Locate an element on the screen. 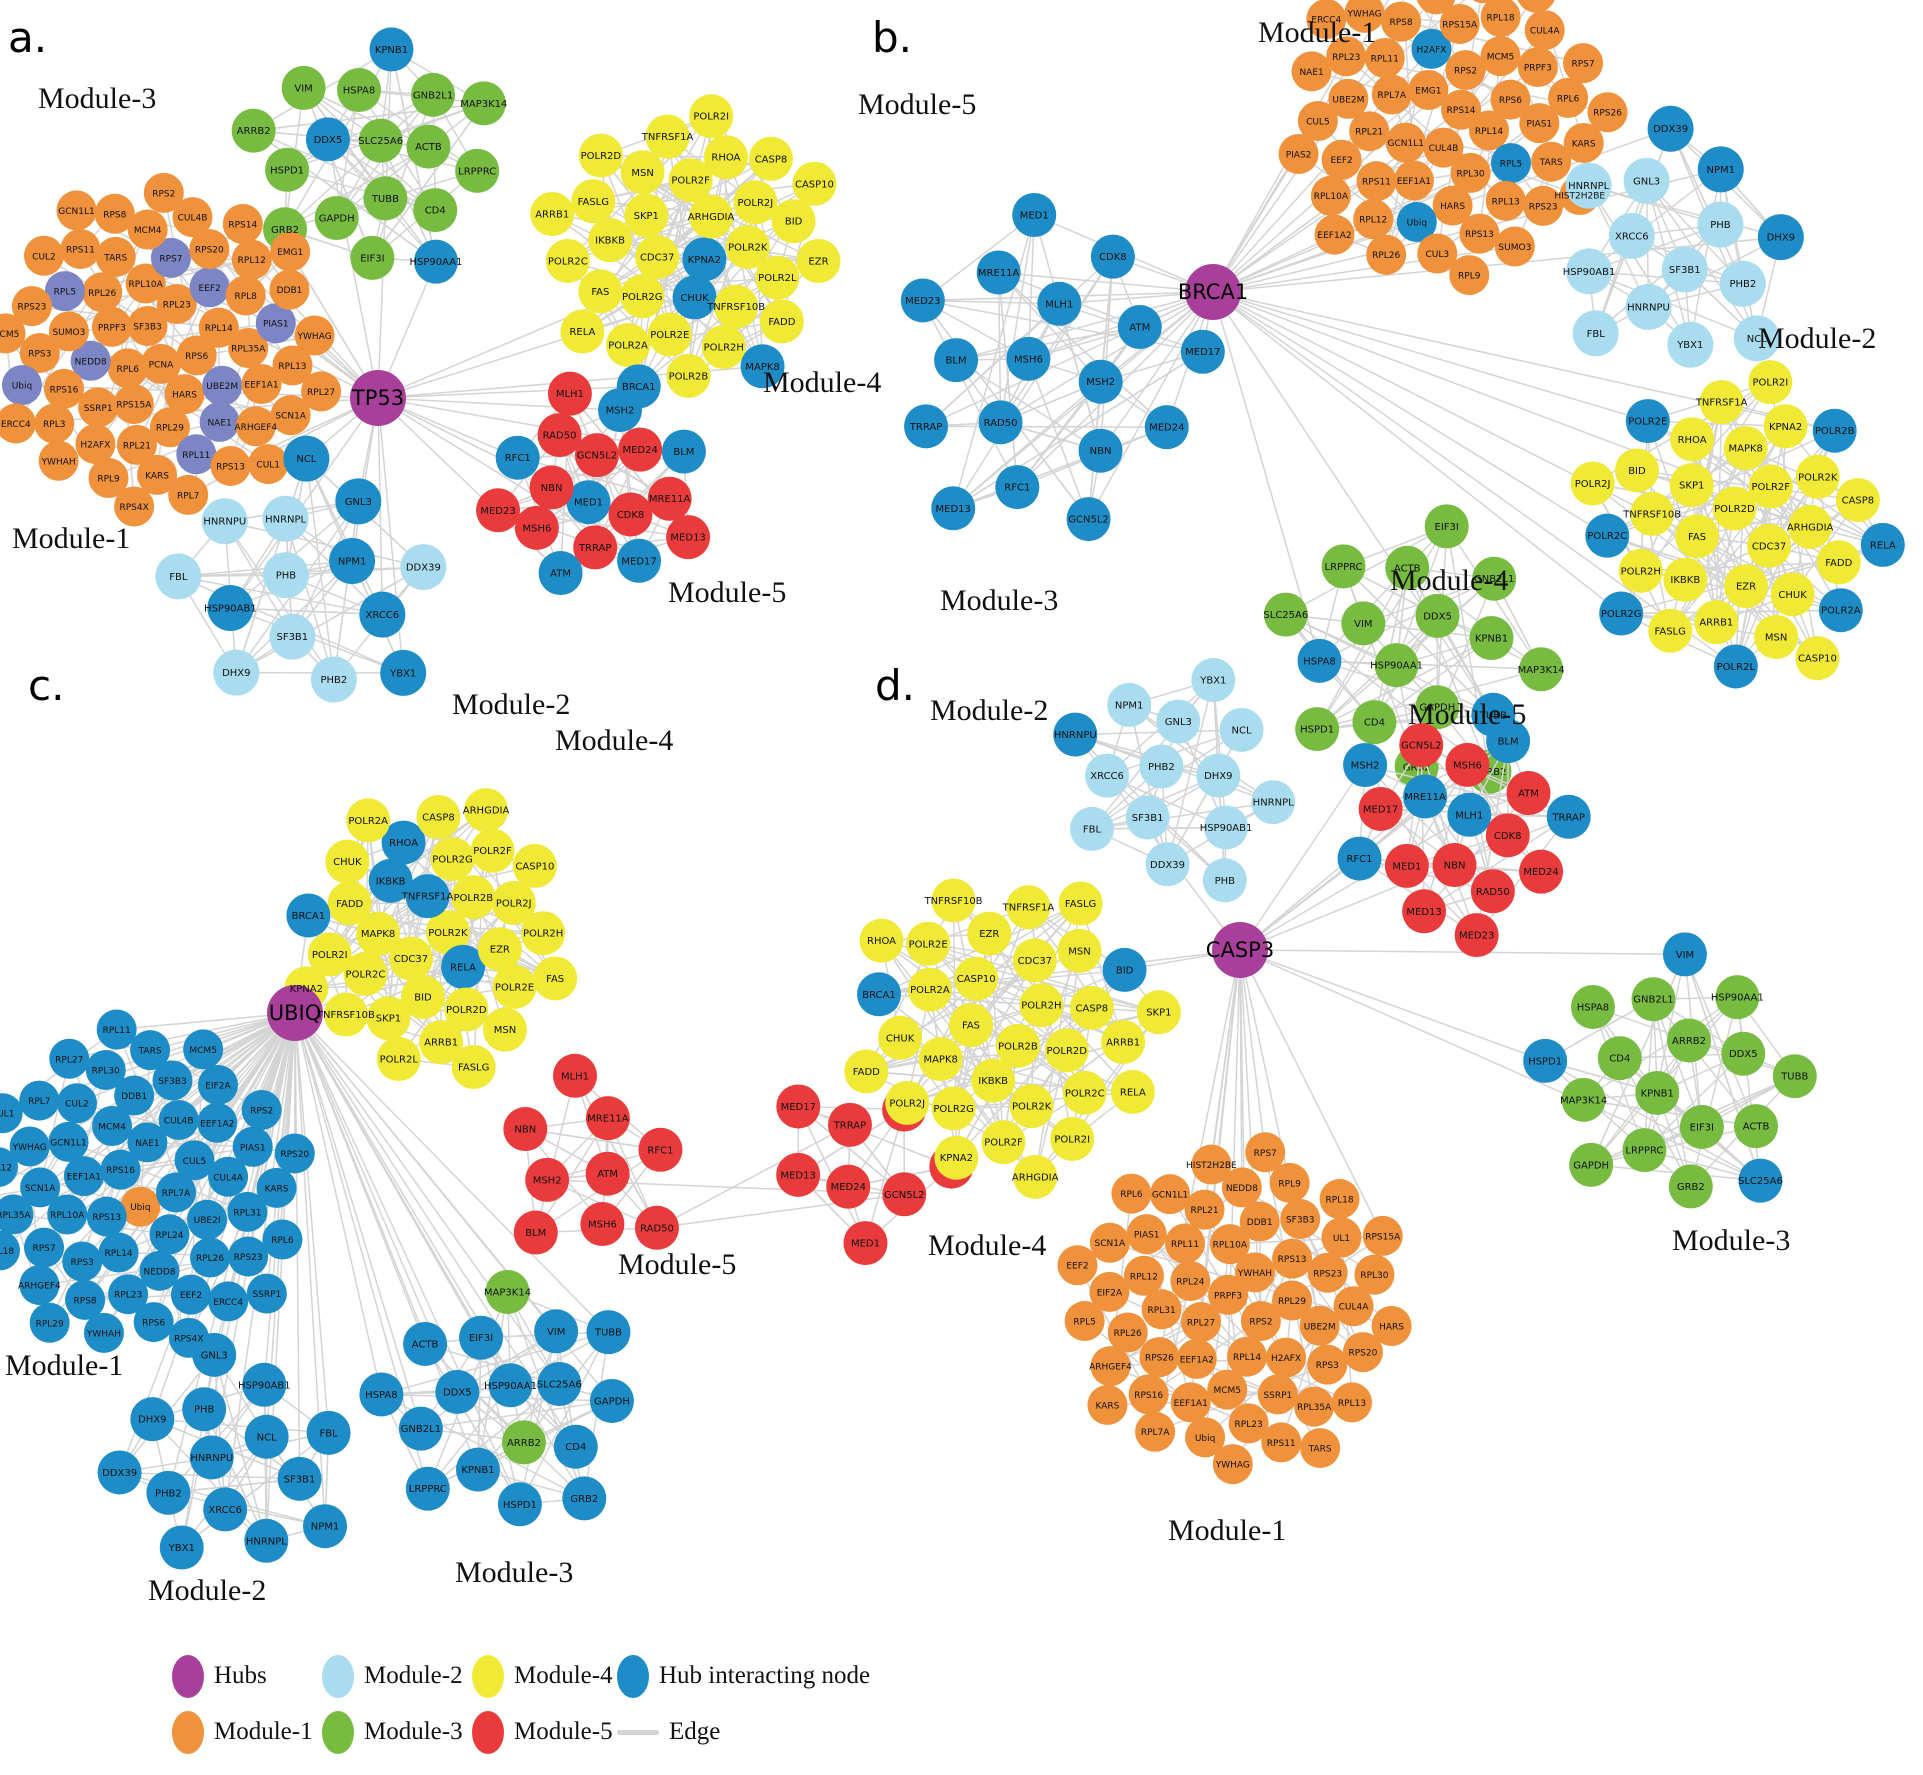 Image resolution: width=1923 pixels, height=1775 pixels. node-GNL3 is located at coordinates (214, 1354).